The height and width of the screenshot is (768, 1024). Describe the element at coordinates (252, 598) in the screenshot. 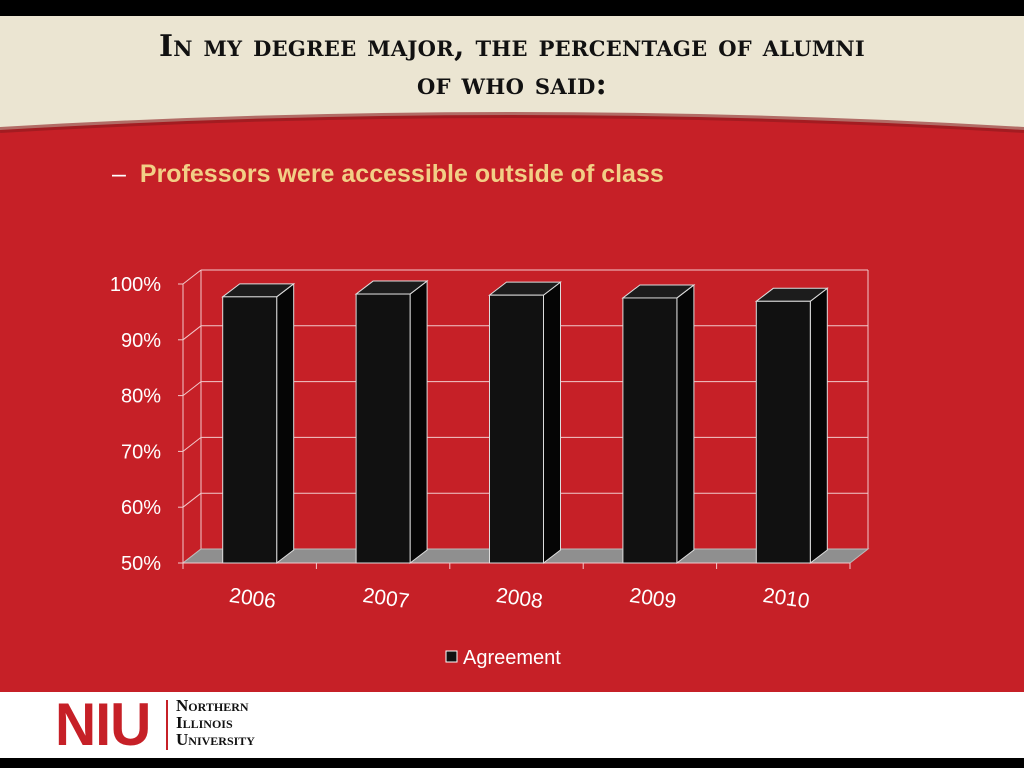

I see `x-tick-label: 2006` at that location.